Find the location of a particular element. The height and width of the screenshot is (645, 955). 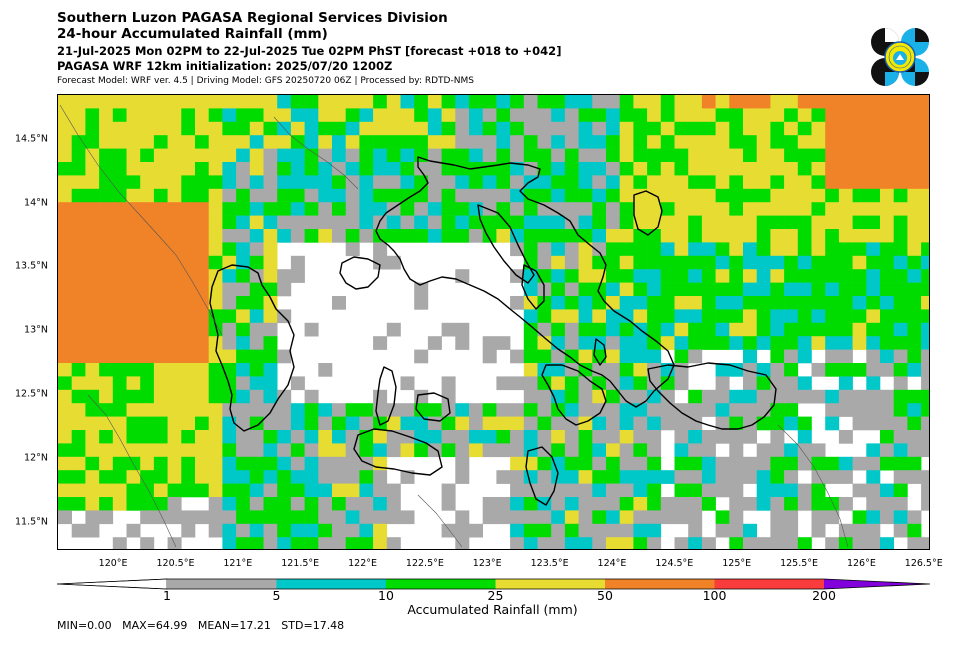

marinduque-outline is located at coordinates (360, 273).